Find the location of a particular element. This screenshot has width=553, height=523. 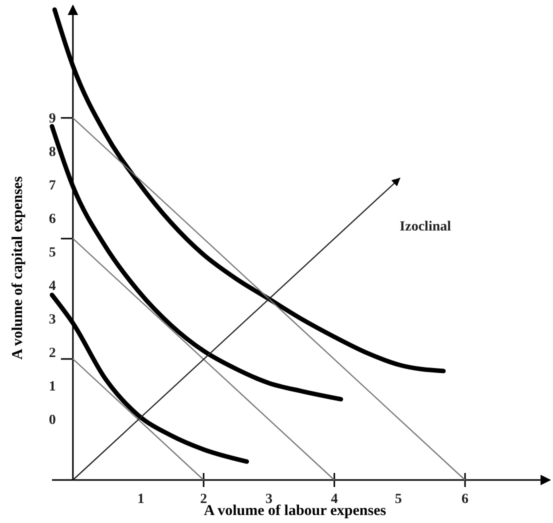

x-tick-label: 6 is located at coordinates (465, 499).